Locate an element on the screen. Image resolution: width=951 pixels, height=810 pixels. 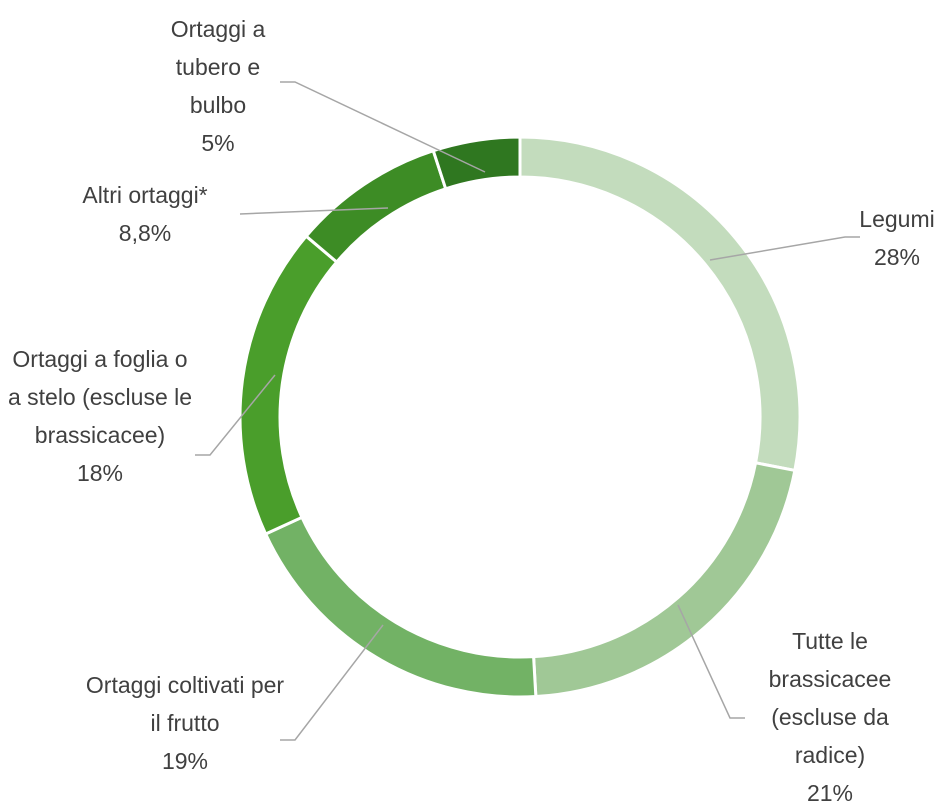
slice-label: Legumi 28% is located at coordinates (897, 238).